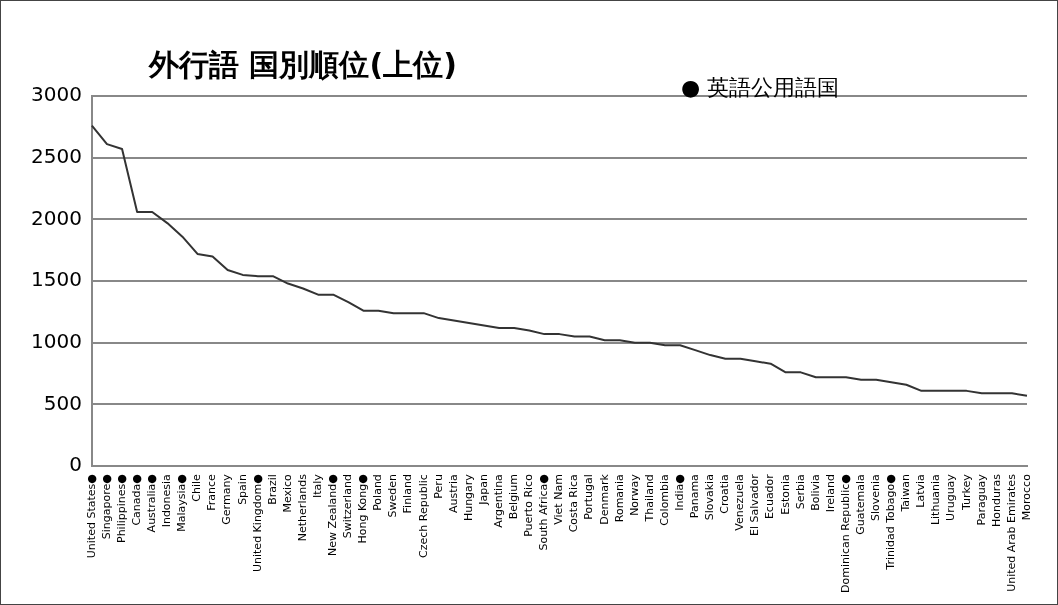 The width and height of the screenshot is (1058, 605). What do you see at coordinates (56, 94) in the screenshot?
I see `y-tick-label: 3000` at bounding box center [56, 94].